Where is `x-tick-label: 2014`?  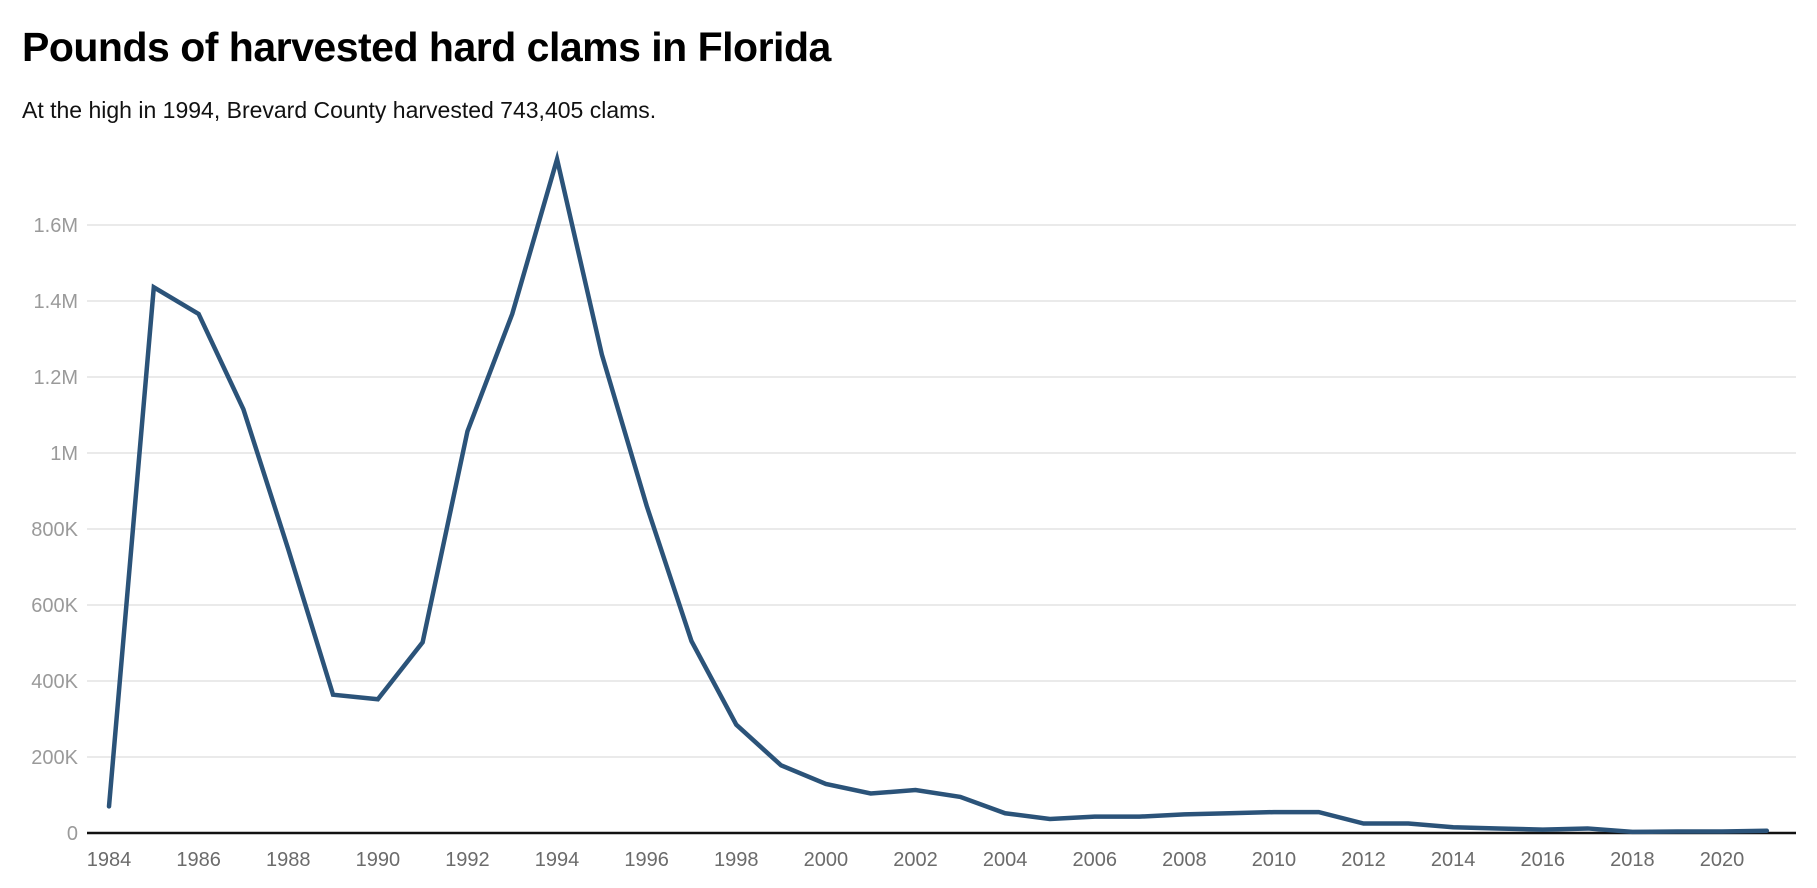 x-tick-label: 2014 is located at coordinates (1453, 860).